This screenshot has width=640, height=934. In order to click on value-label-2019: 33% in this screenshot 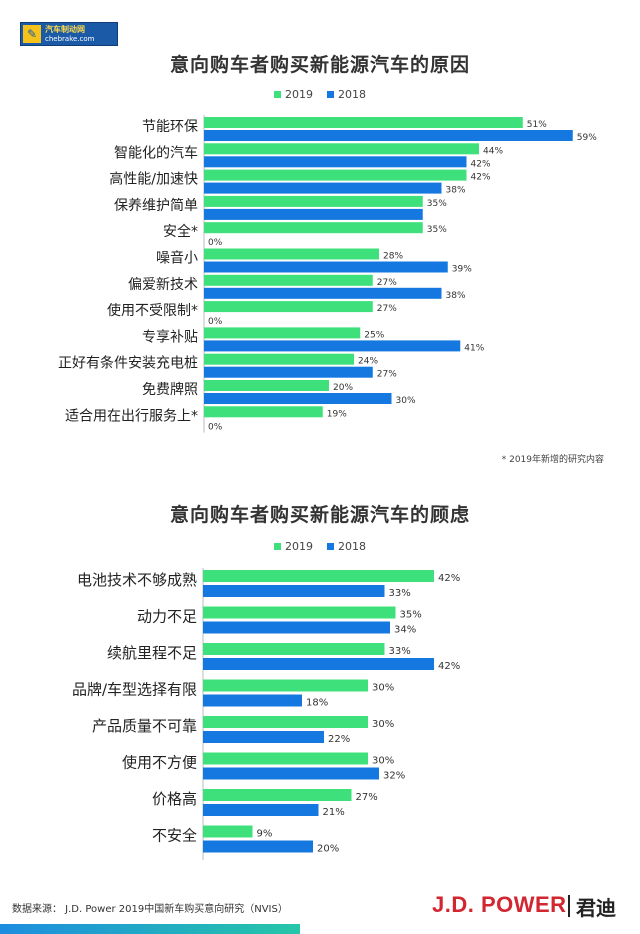, I will do `click(400, 651)`.